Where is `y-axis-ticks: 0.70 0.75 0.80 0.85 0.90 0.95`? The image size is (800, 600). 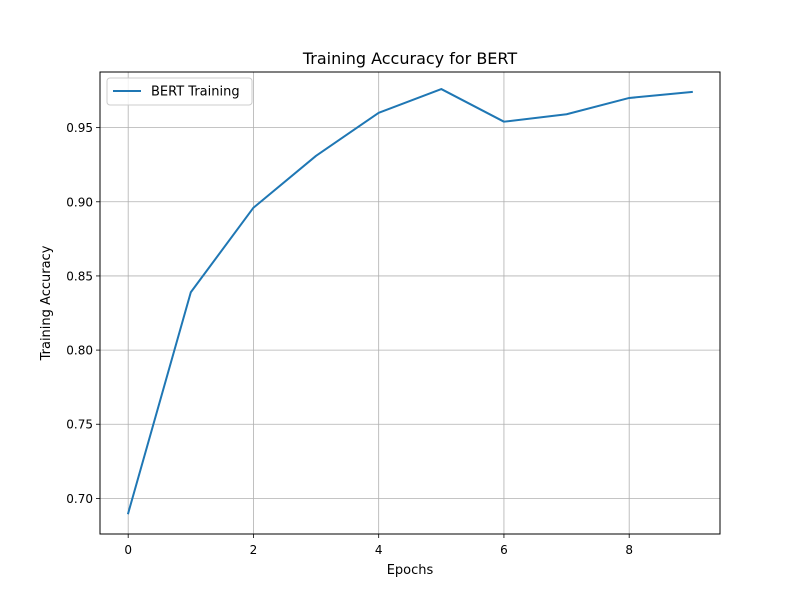
y-axis-ticks: 0.70 0.75 0.80 0.85 0.90 0.95 is located at coordinates (83, 313).